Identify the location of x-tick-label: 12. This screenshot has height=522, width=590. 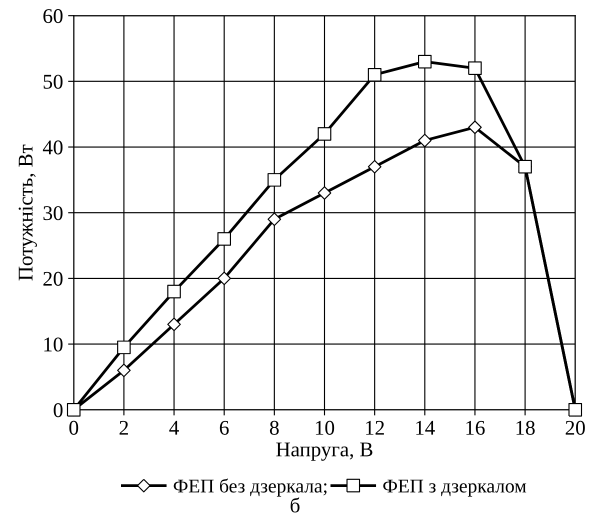
(375, 427).